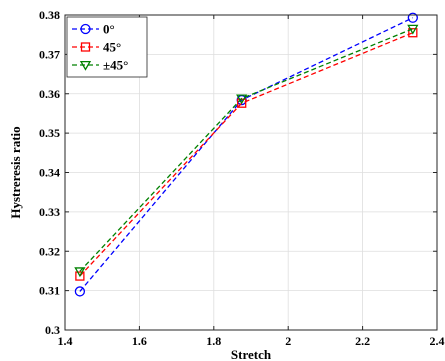 This screenshot has width=445, height=361. Describe the element at coordinates (15, 172) in the screenshot. I see `y-axis-label: Hystreresis ratio` at that location.